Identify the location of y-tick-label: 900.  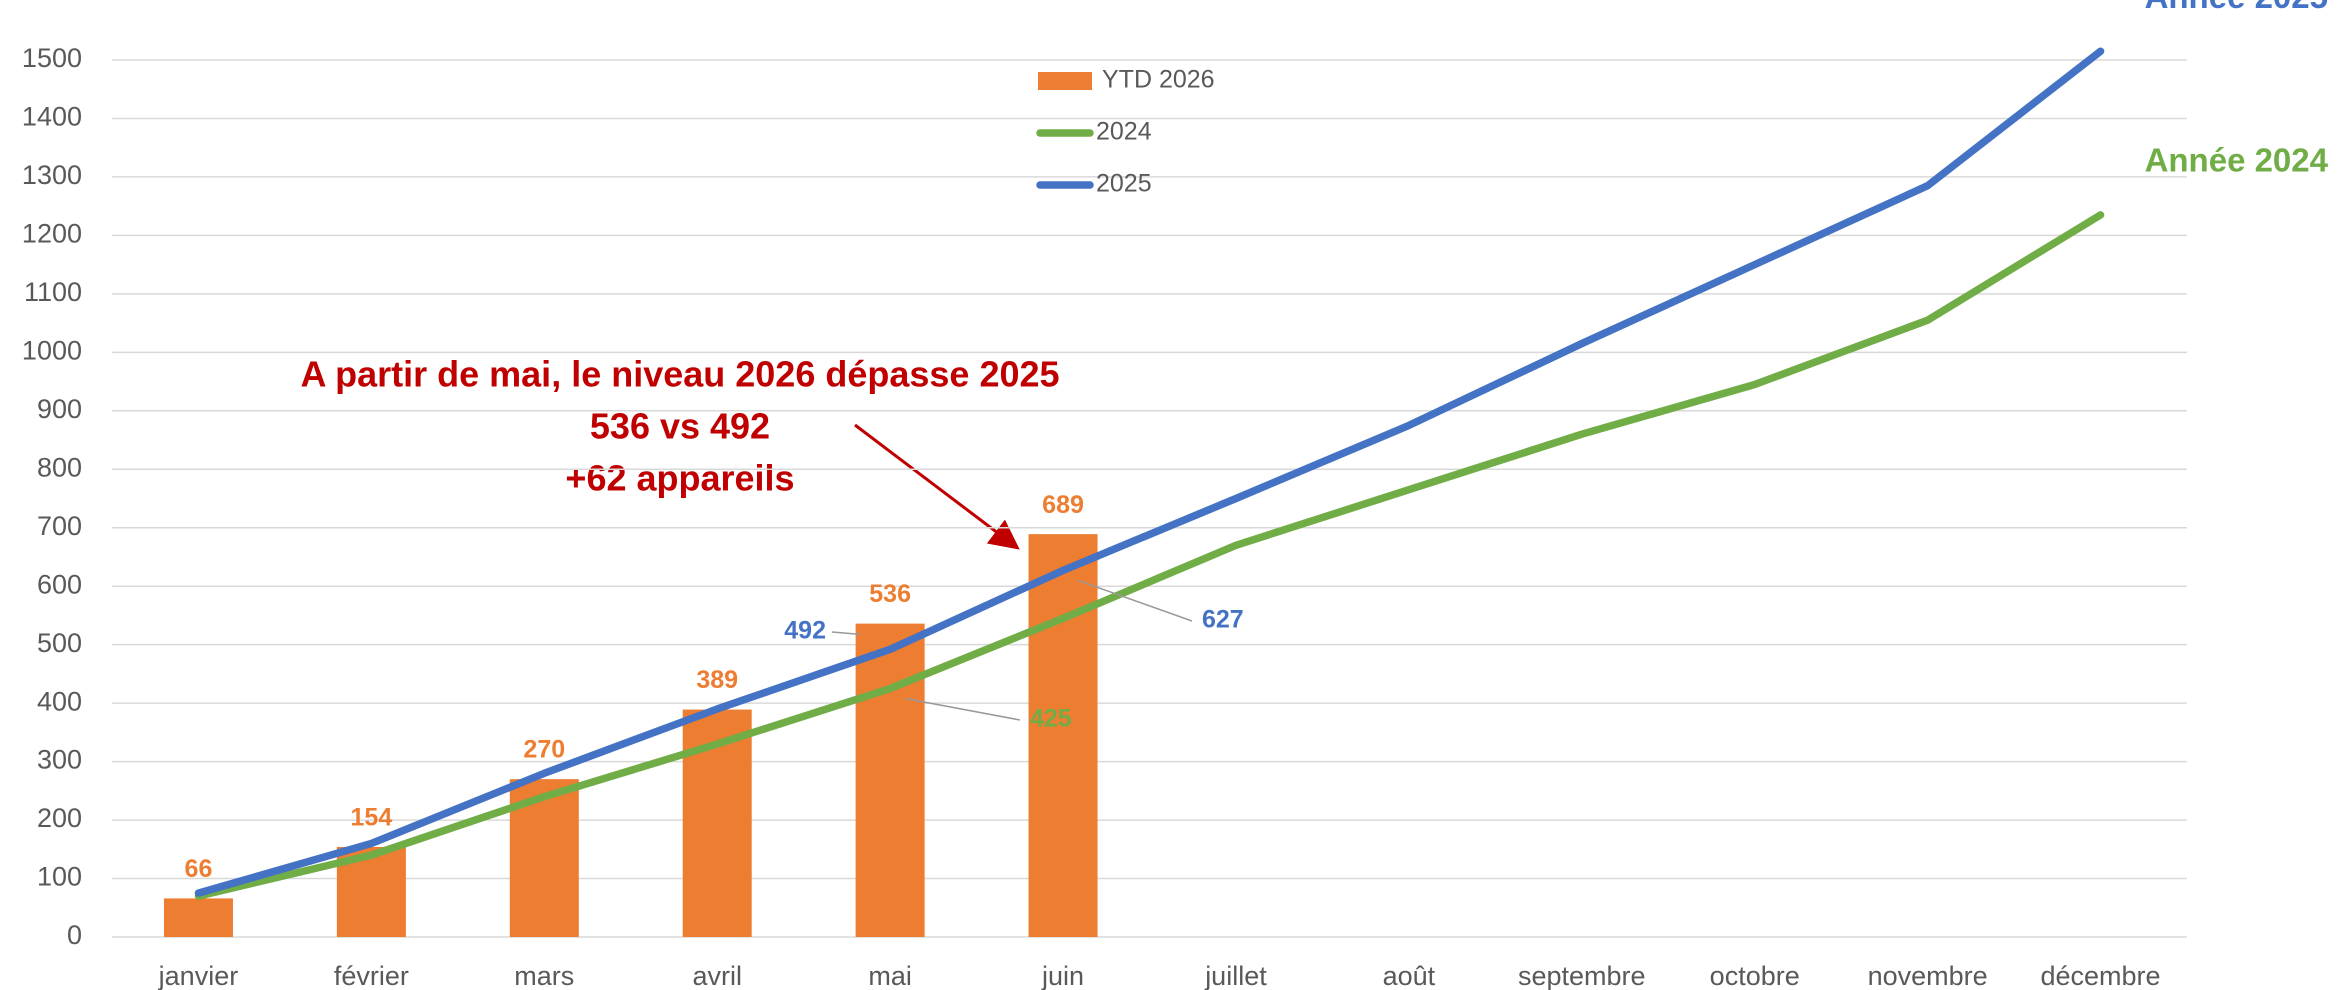
(59, 409).